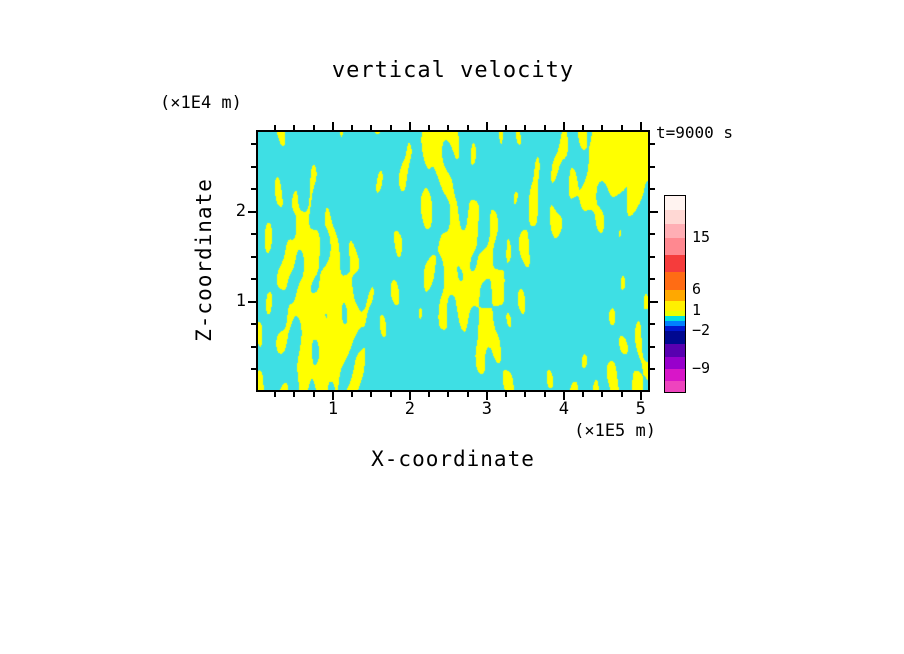 Image resolution: width=904 pixels, height=654 pixels. I want to click on x-tick-label: 2, so click(410, 409).